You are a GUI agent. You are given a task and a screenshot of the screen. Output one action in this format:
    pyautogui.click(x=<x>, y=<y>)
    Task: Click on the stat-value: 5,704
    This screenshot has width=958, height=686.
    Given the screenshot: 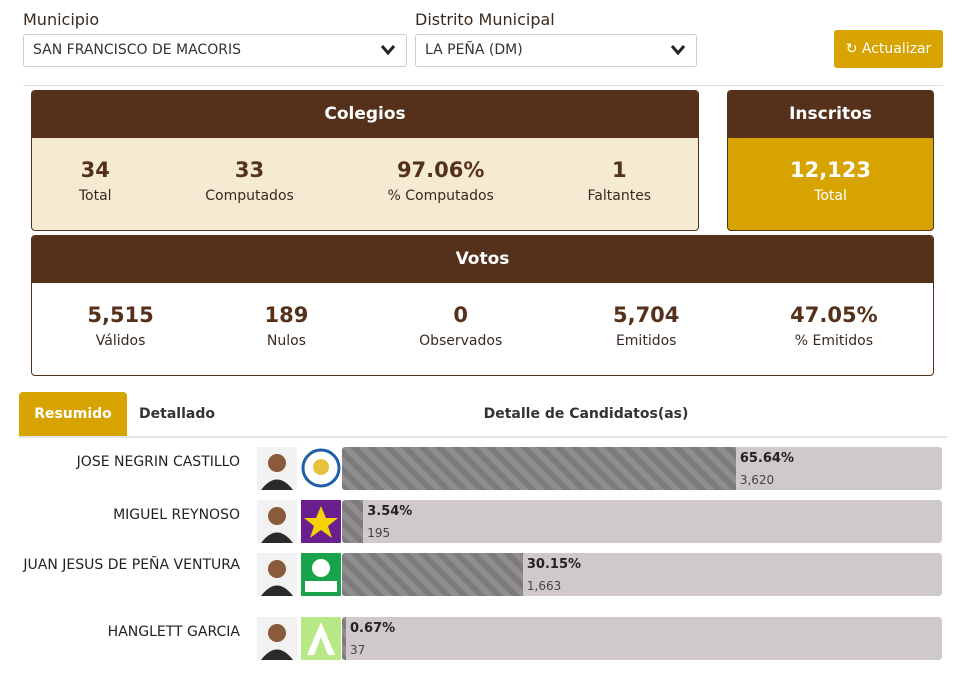 What is the action you would take?
    pyautogui.click(x=646, y=315)
    